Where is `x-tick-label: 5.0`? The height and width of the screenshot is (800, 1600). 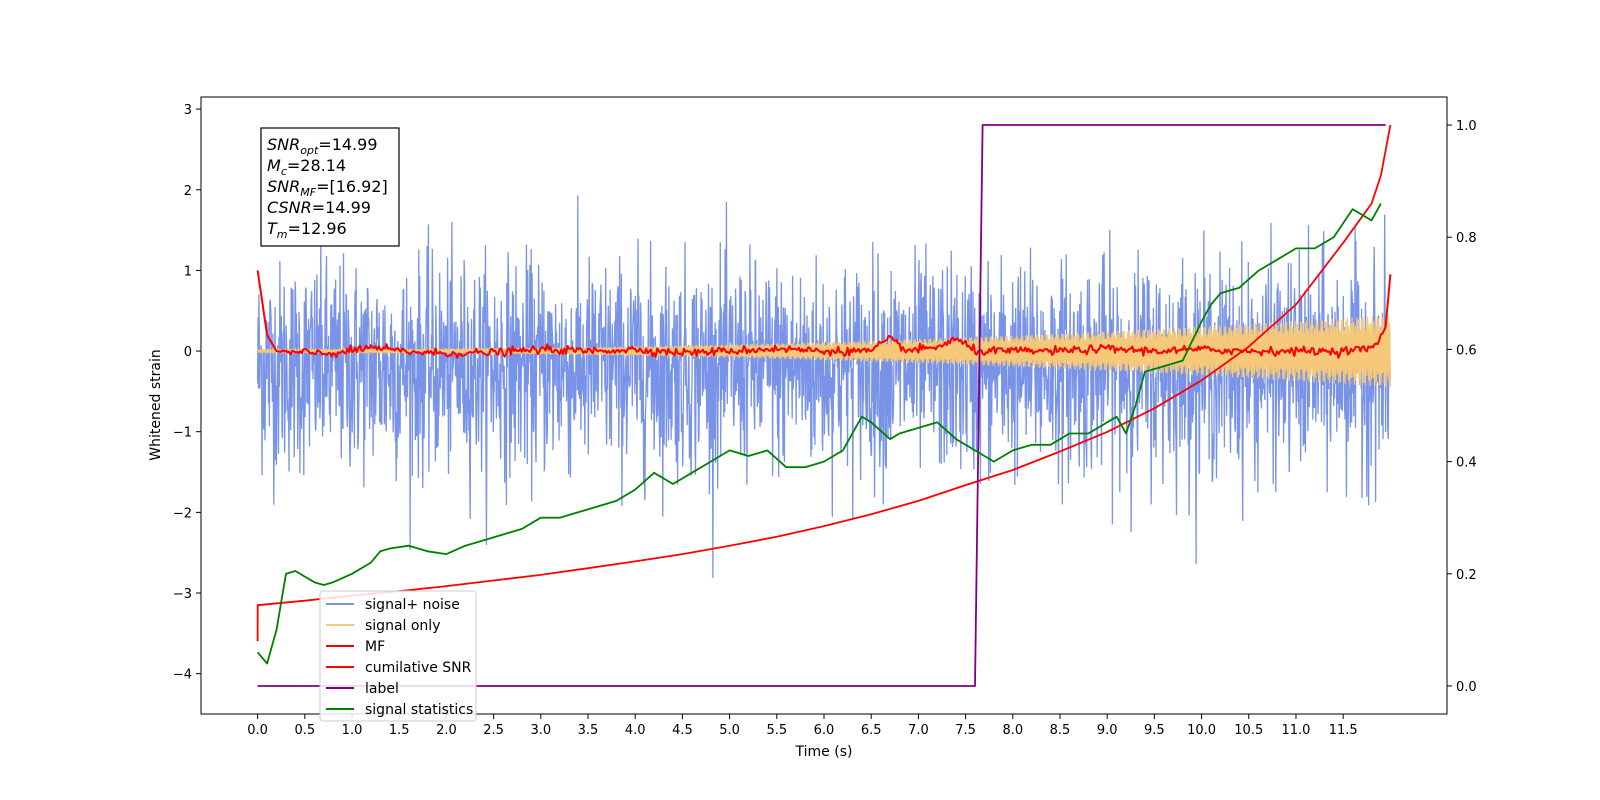 x-tick-label: 5.0 is located at coordinates (729, 730).